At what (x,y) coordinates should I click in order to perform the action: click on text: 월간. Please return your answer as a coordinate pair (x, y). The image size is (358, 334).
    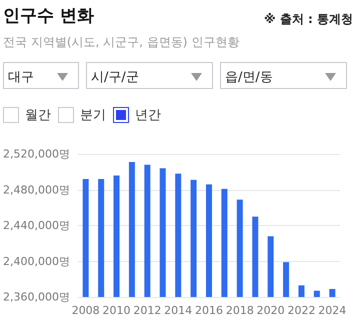
    Looking at the image, I should click on (38, 115).